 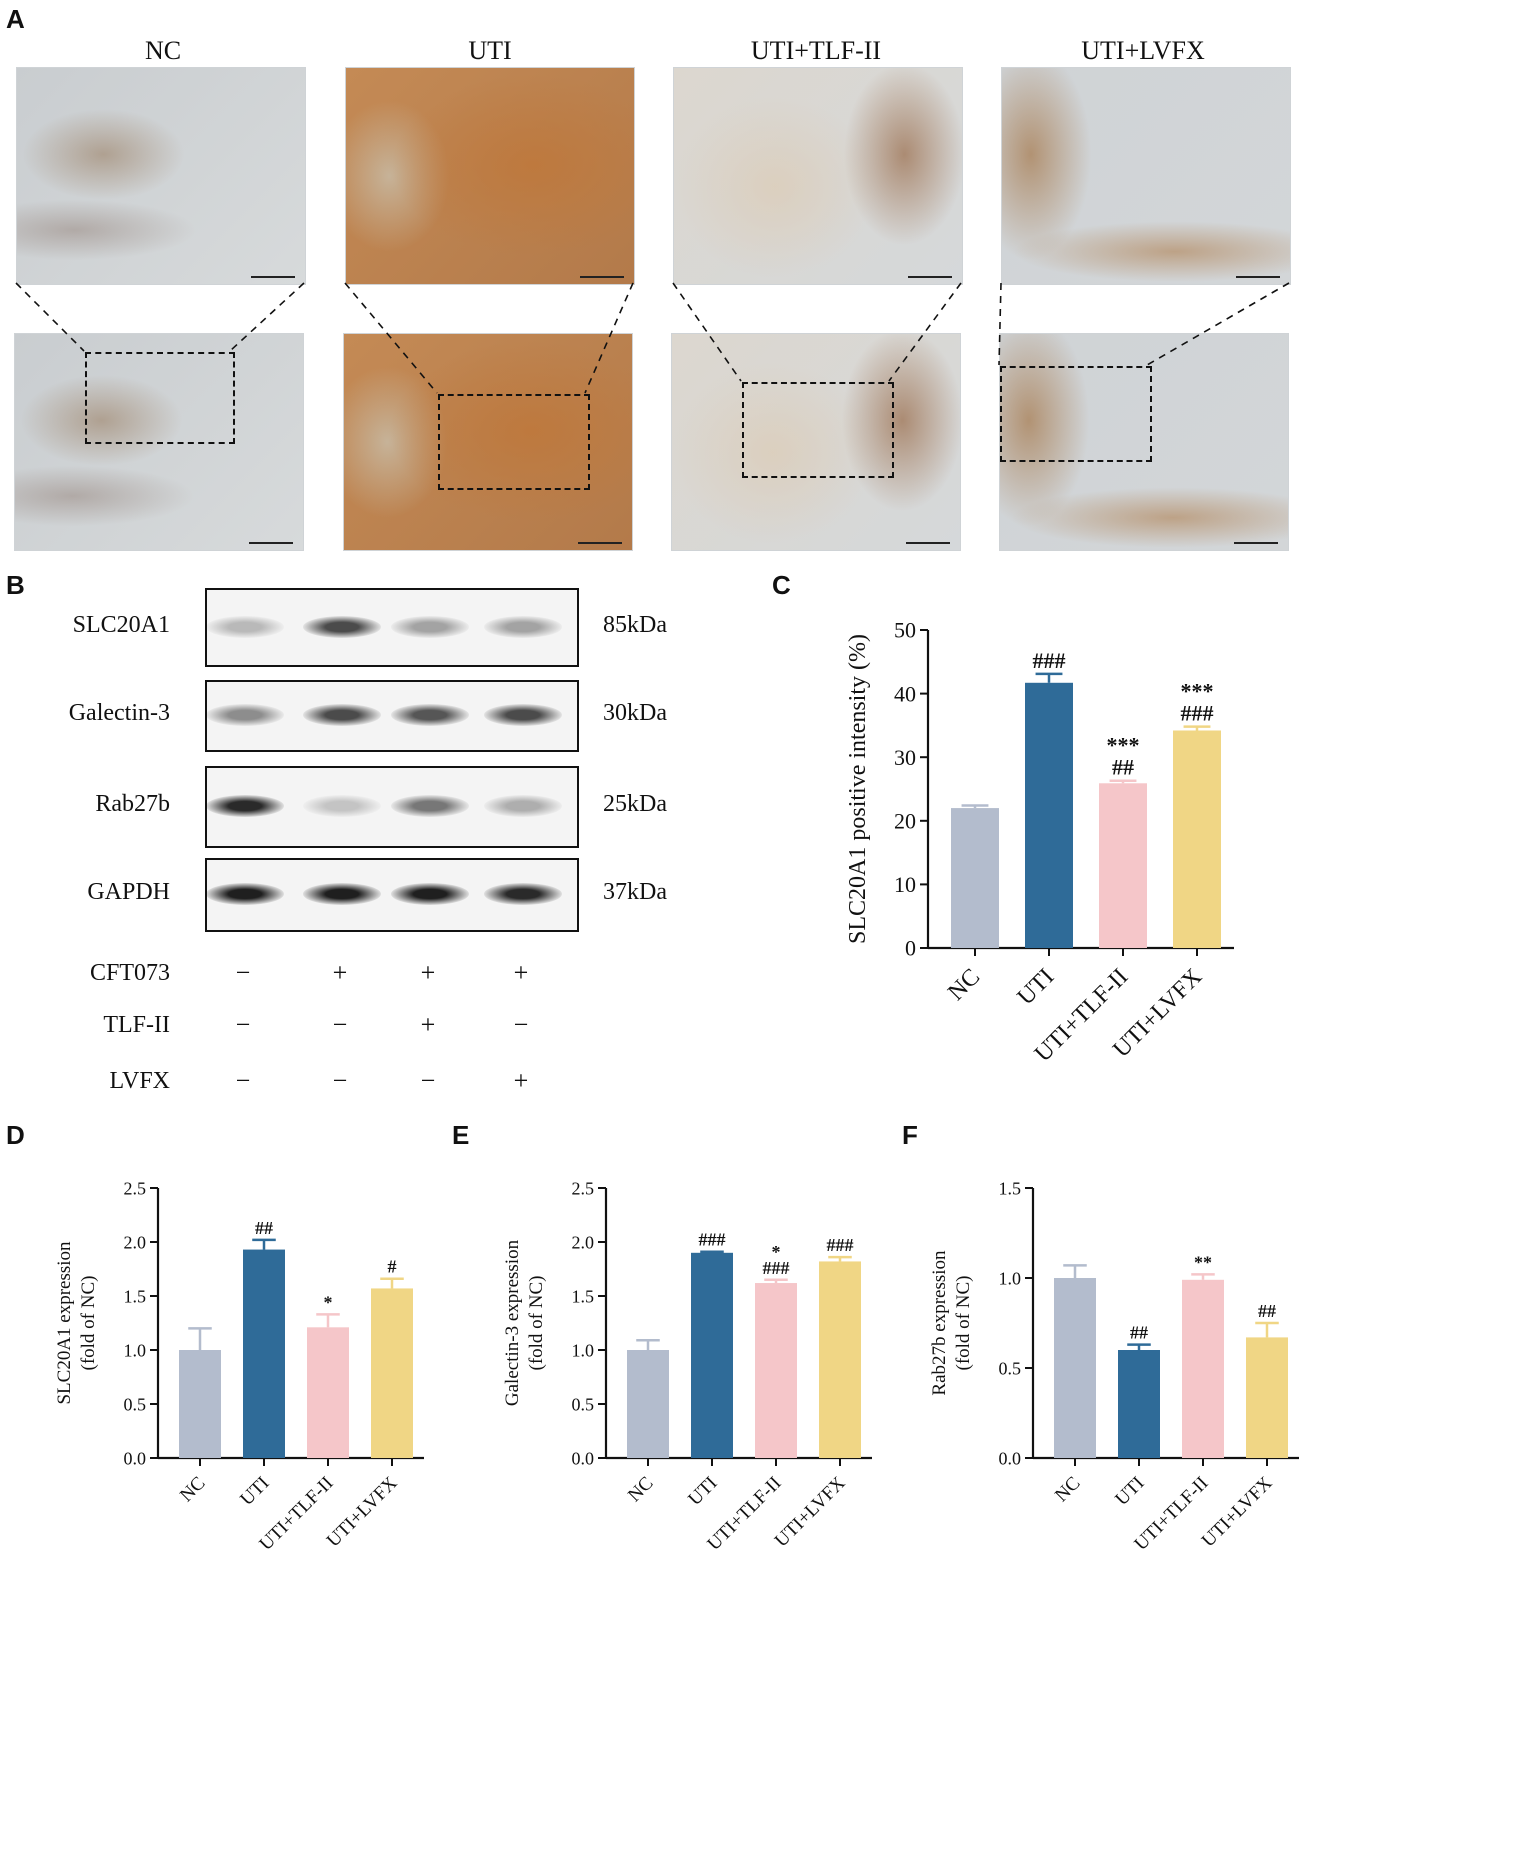 I want to click on significance-label: **, so click(x=1203, y=1262).